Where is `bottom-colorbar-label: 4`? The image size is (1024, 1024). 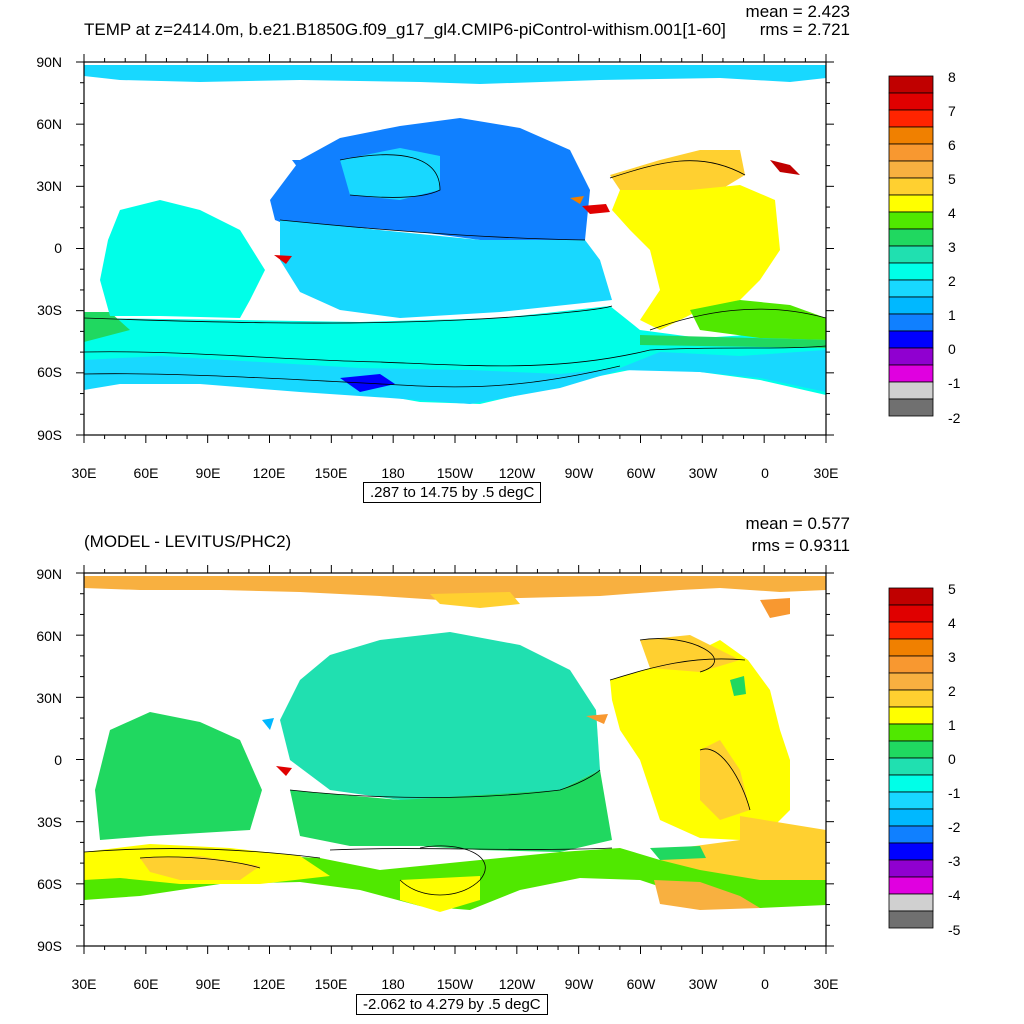
bottom-colorbar-label: 4 is located at coordinates (952, 623).